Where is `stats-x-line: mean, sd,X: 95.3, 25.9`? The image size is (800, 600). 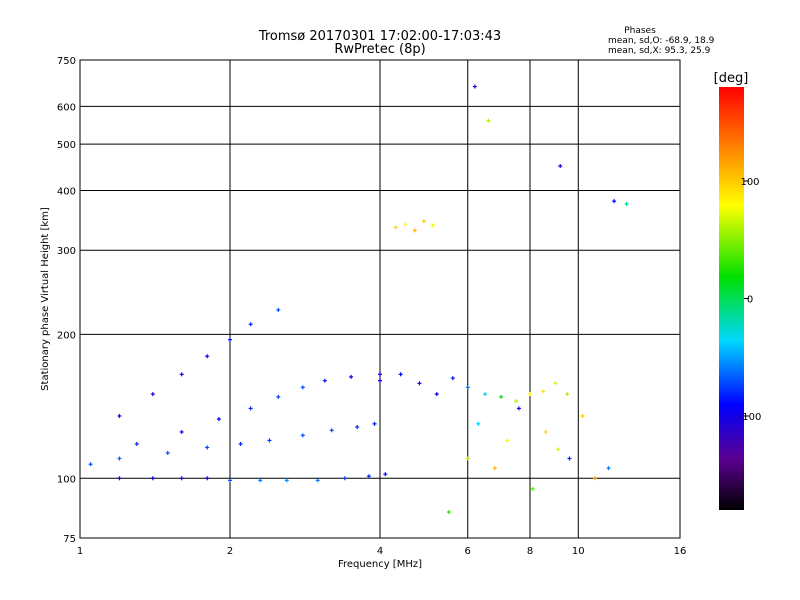
stats-x-line: mean, sd,X: 95.3, 25.9 is located at coordinates (659, 51).